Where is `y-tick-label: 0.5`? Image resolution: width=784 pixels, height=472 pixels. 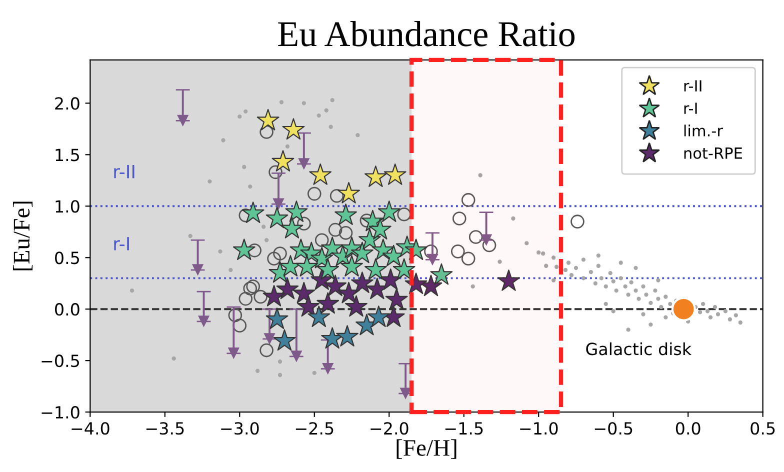 y-tick-label: 0.5 is located at coordinates (67, 258).